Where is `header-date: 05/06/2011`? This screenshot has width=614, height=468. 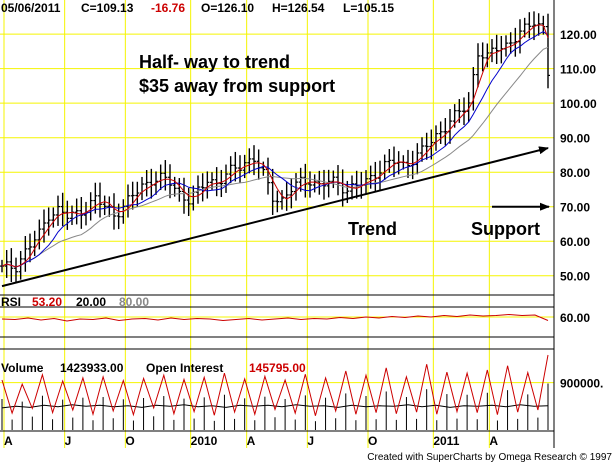 header-date: 05/06/2011 is located at coordinates (31, 8).